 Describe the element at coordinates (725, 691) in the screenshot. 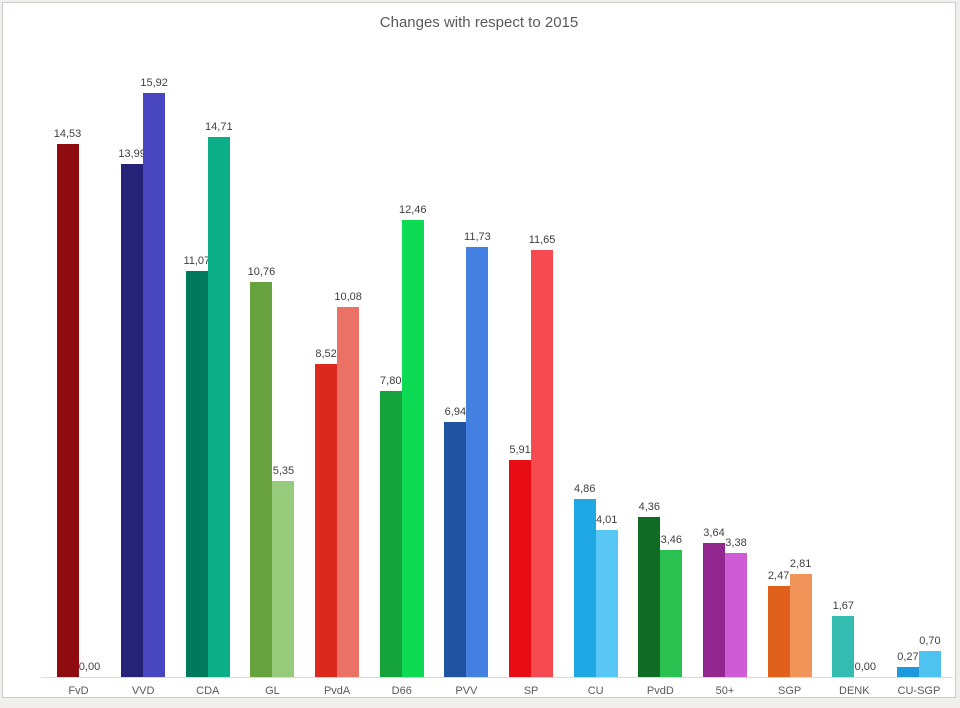

I see `x-axis-label-50+: 50+` at that location.